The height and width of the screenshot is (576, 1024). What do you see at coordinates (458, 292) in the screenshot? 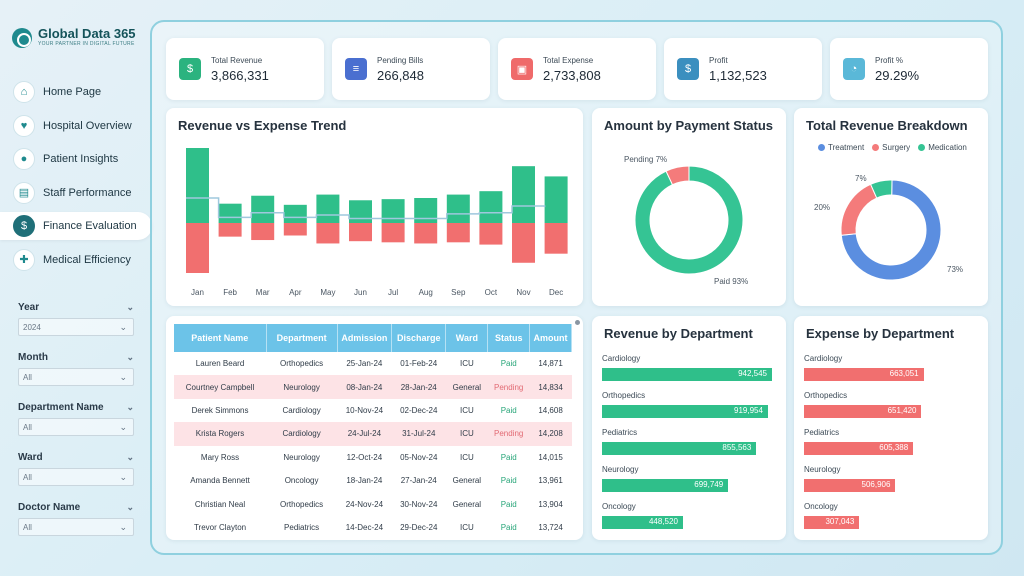
I see `month-tick-label: Sep` at bounding box center [458, 292].